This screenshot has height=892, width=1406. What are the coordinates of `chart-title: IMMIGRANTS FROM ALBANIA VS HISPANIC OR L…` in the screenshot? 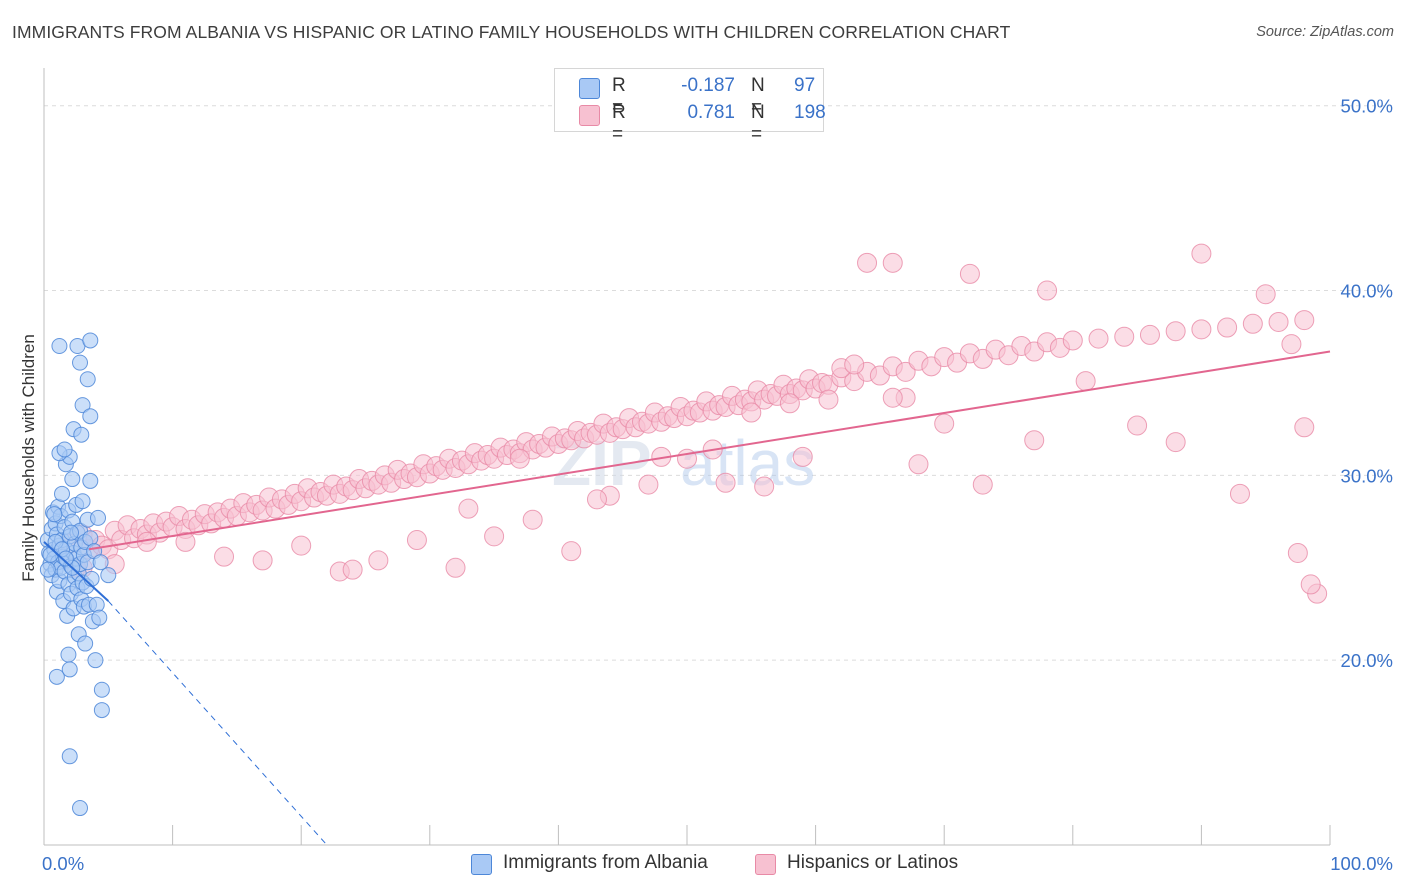 It's located at (511, 32).